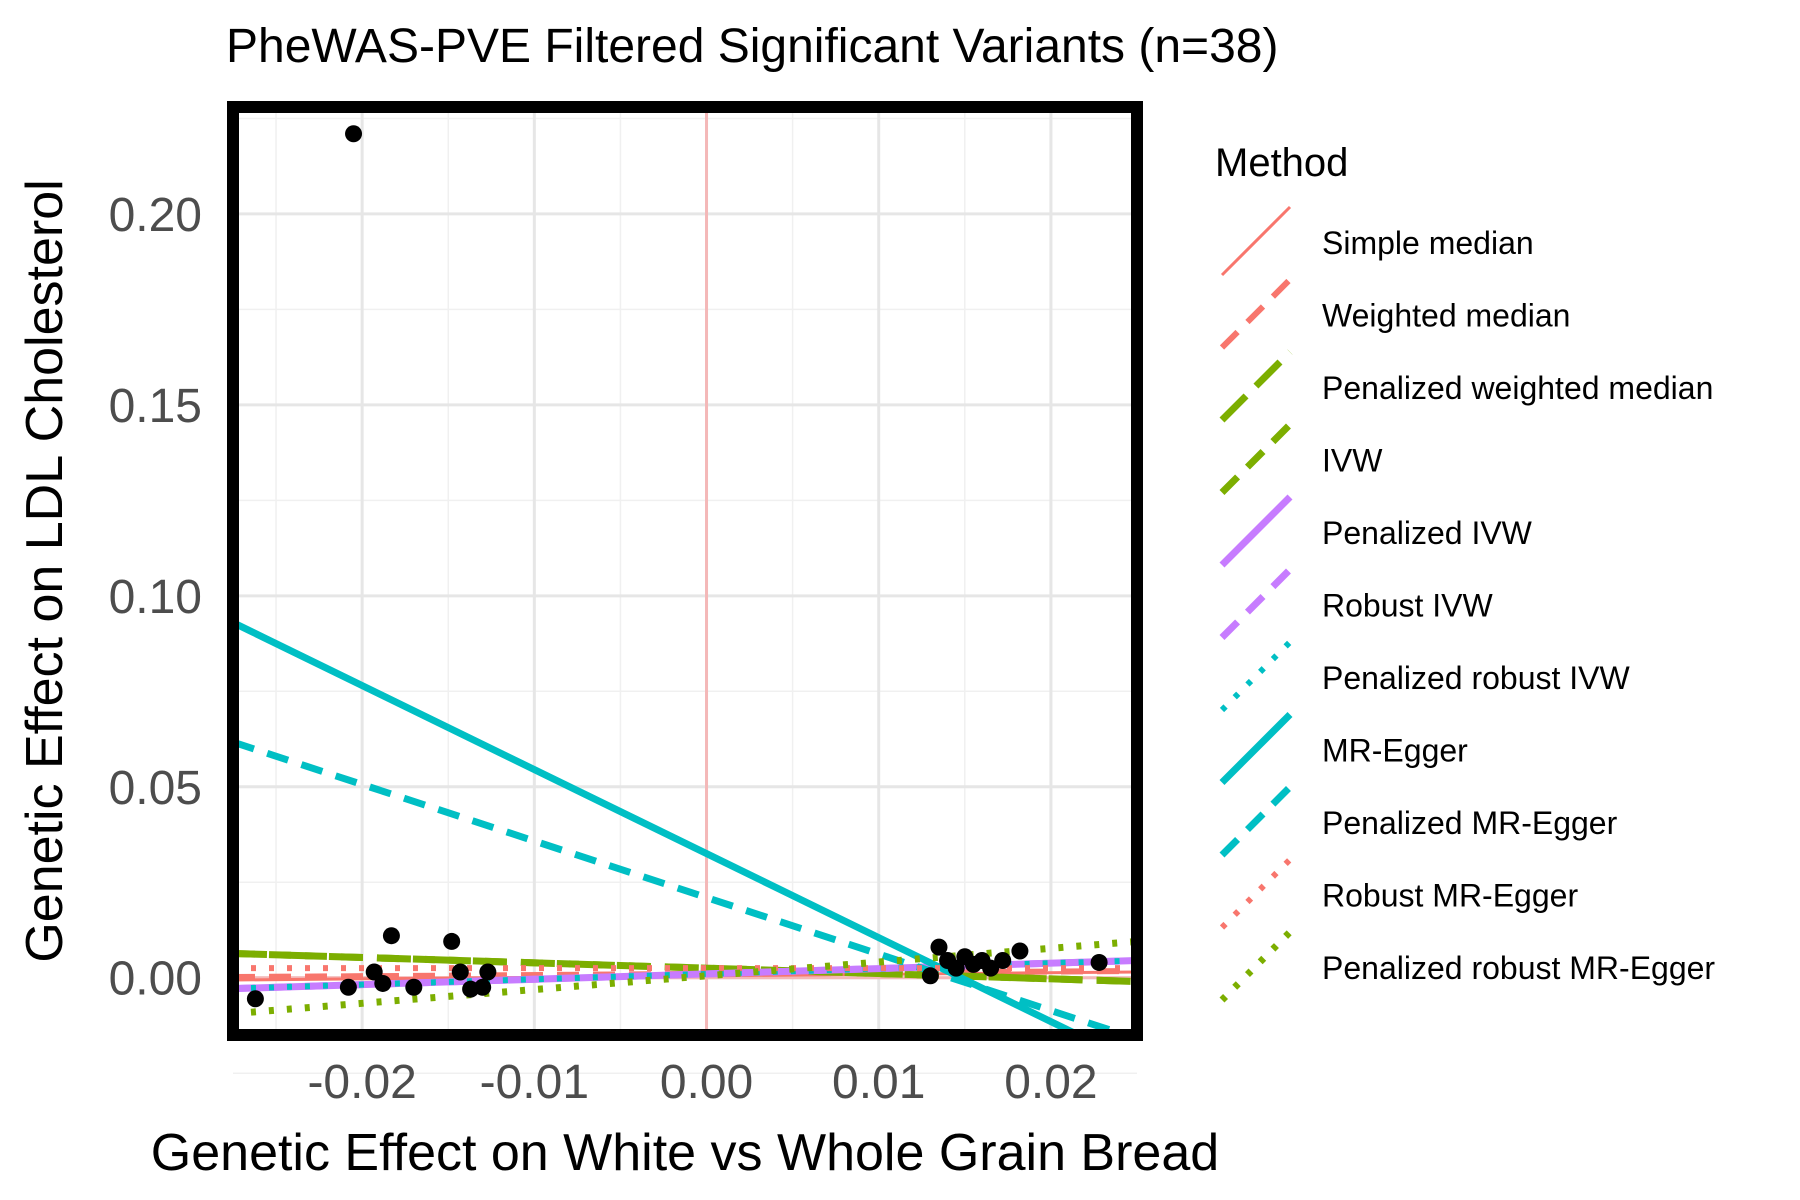 This screenshot has width=1800, height=1200. What do you see at coordinates (1352, 461) in the screenshot?
I see `legend-label: IVW` at bounding box center [1352, 461].